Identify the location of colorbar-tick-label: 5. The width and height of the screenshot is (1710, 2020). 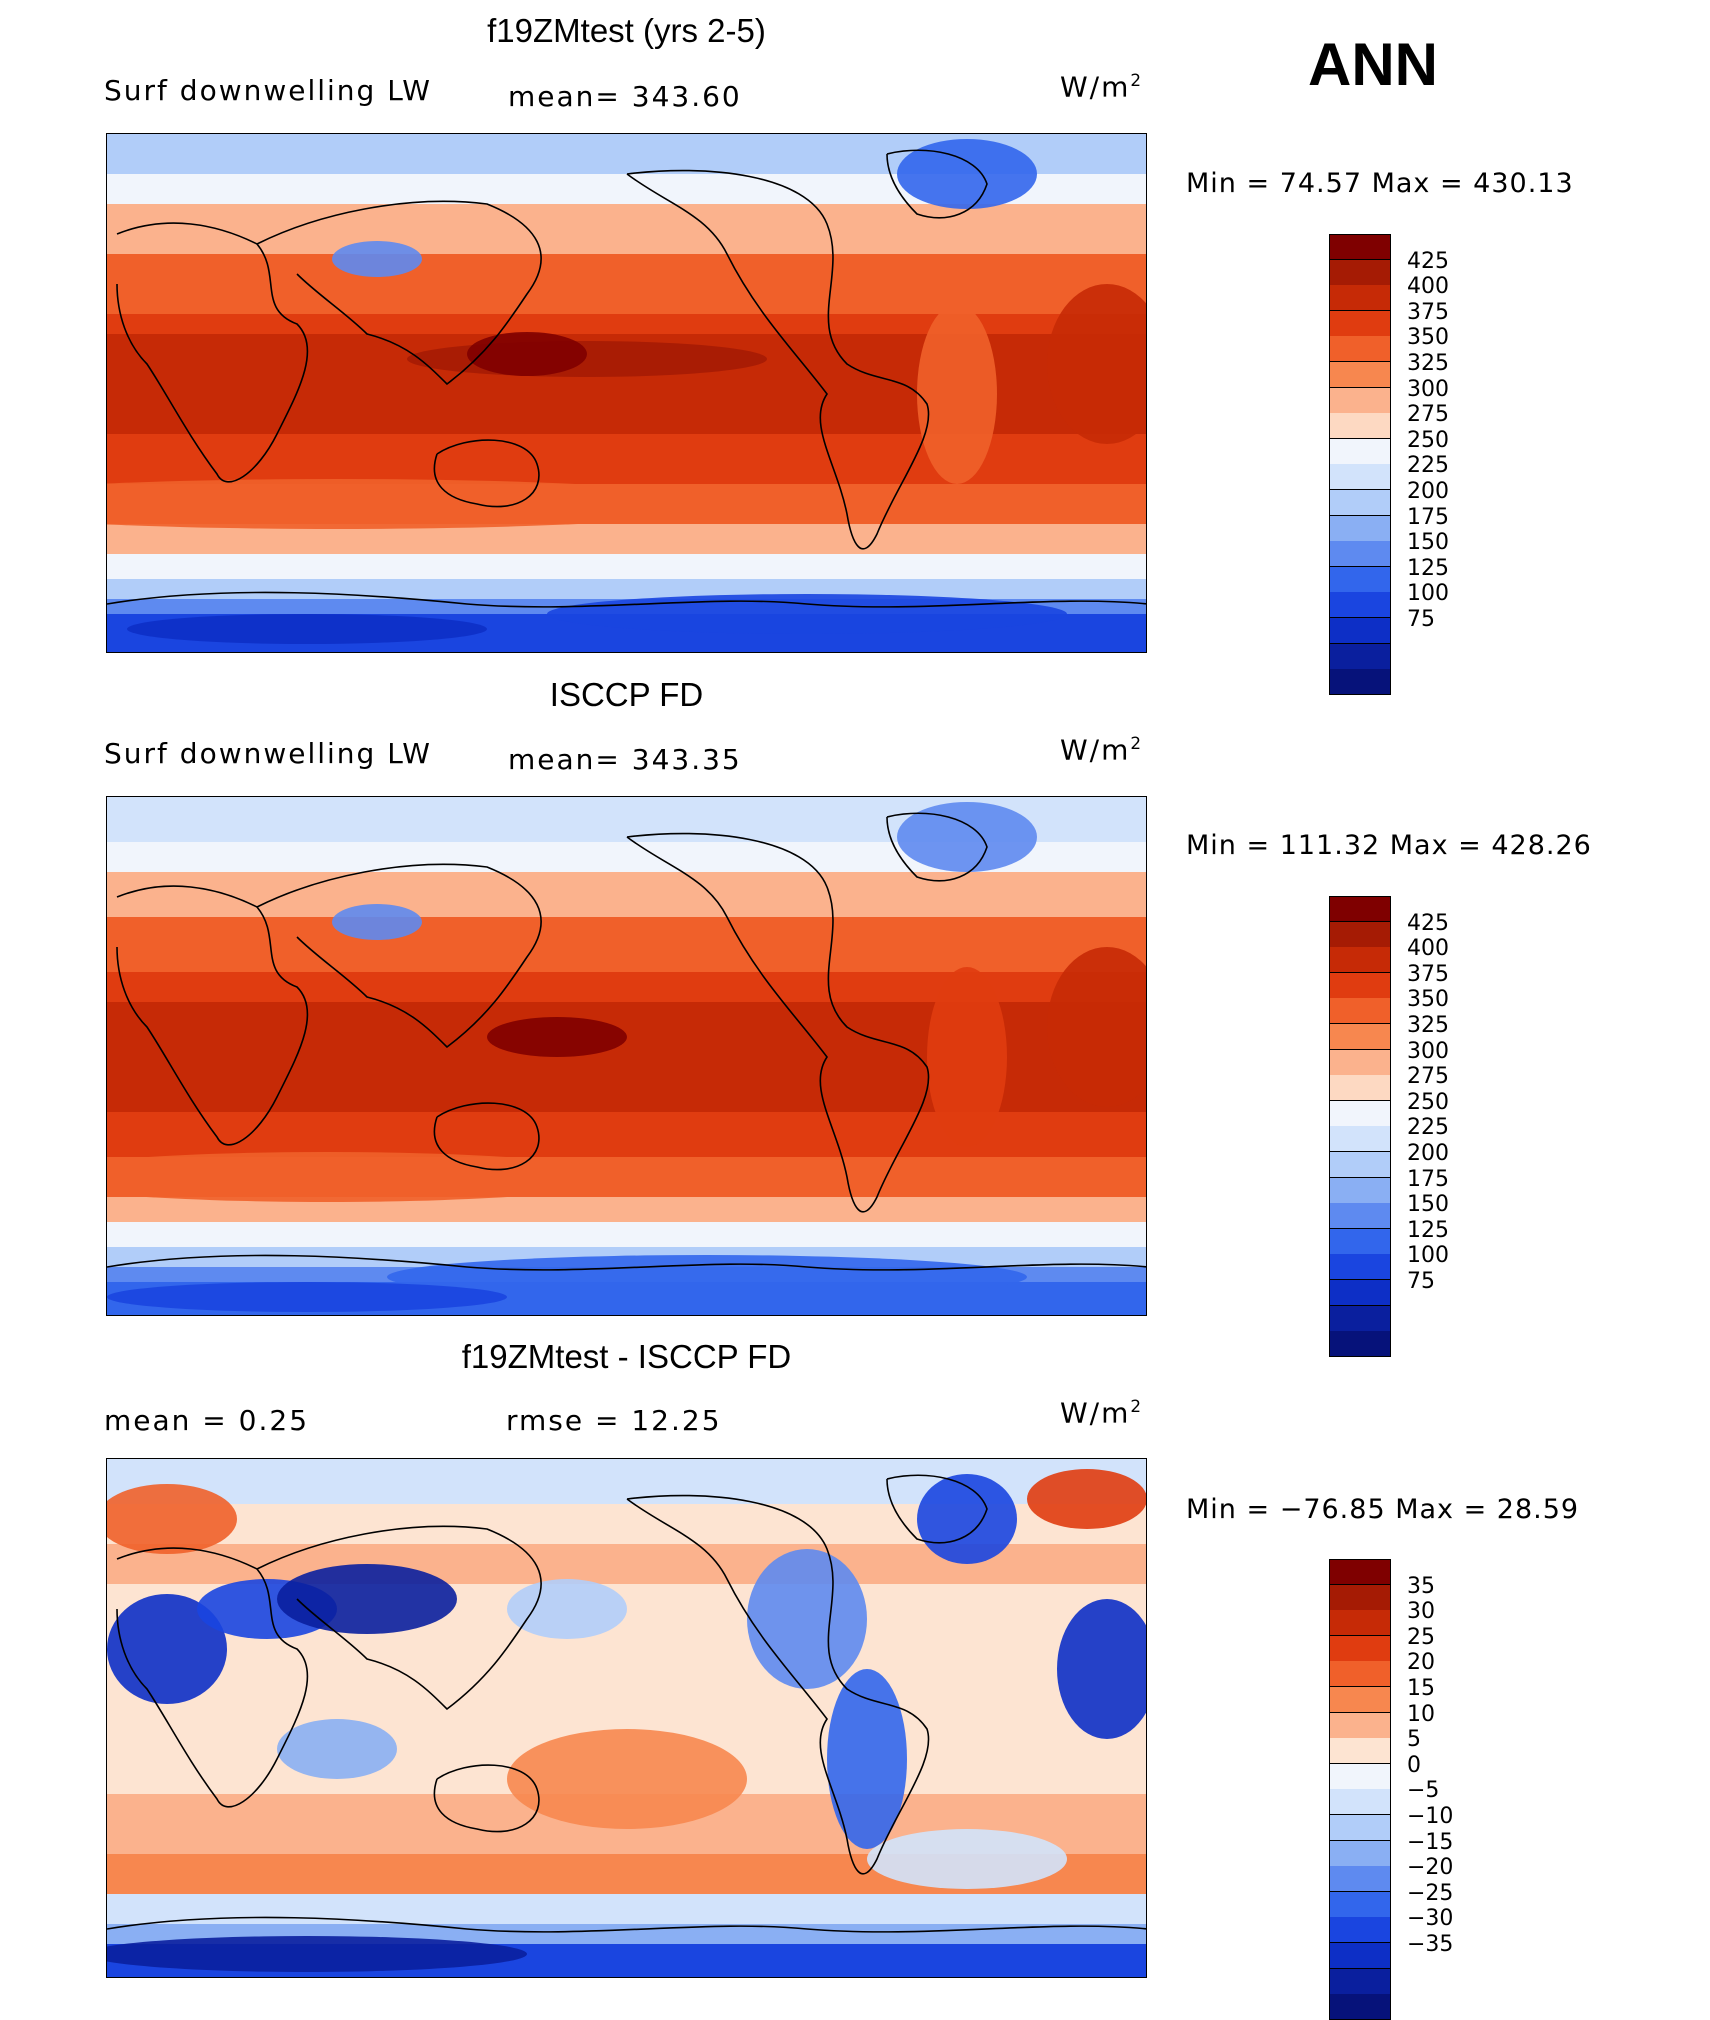
(1414, 1740).